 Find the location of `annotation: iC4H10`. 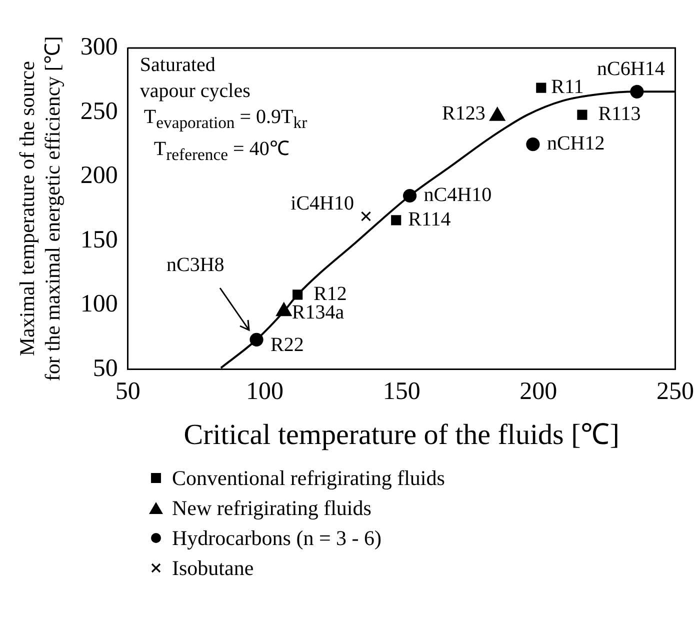

annotation: iC4H10 is located at coordinates (322, 203).